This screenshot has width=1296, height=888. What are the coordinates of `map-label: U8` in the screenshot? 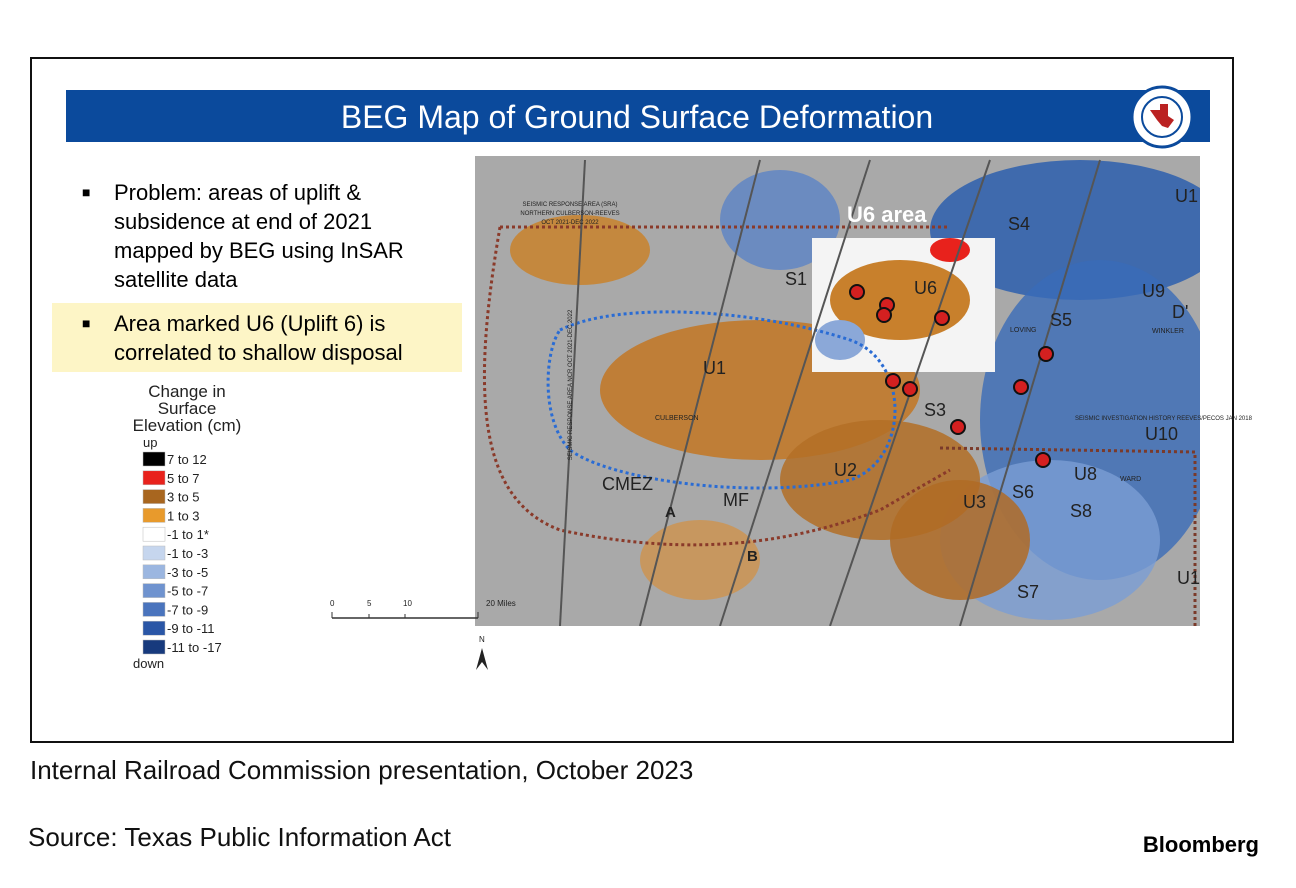 It's located at (1085, 474).